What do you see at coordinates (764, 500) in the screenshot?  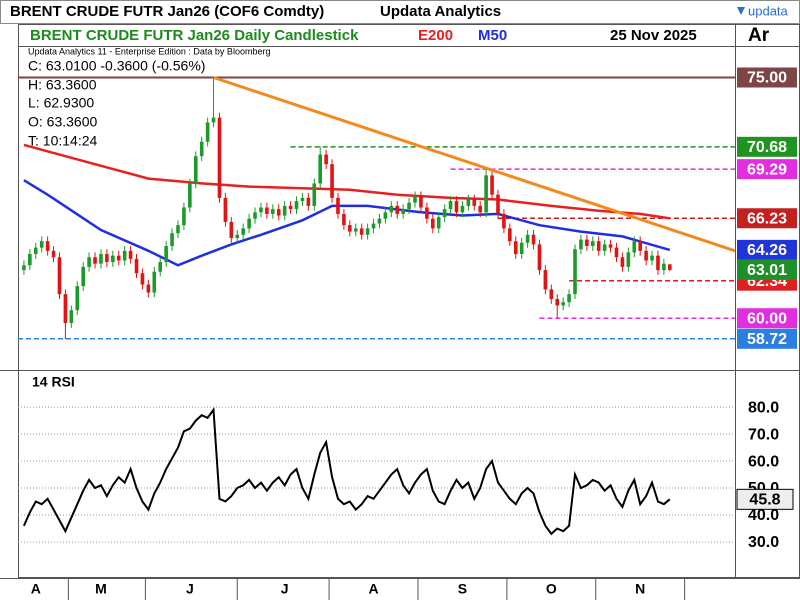 I see `rsi-label: 45.8` at bounding box center [764, 500].